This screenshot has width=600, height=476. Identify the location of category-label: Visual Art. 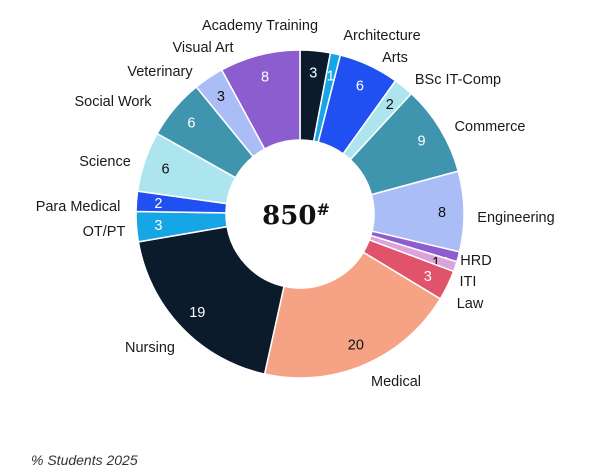
(203, 48).